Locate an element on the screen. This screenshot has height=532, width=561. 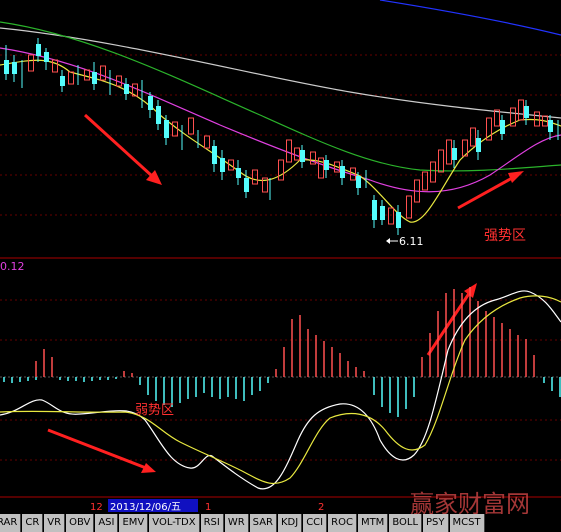
histogram-negative is located at coordinates (282, 397).